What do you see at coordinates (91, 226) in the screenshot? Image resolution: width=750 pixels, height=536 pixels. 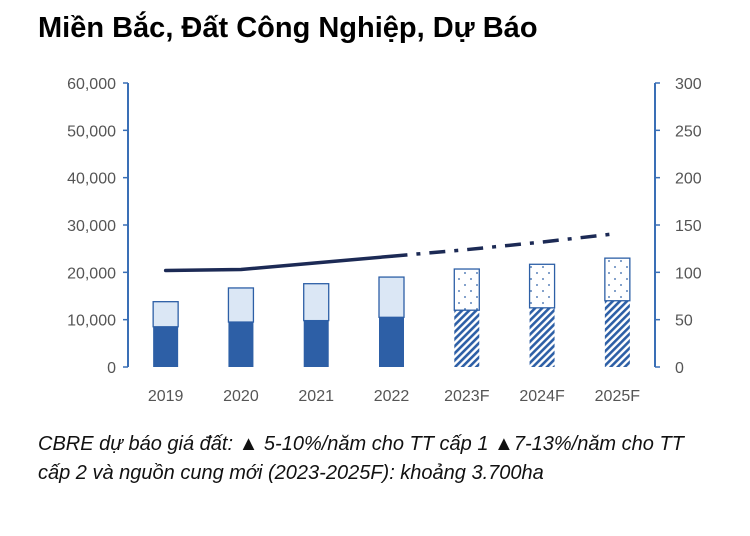 I see `left-axis-tick-label: 30,000` at bounding box center [91, 226].